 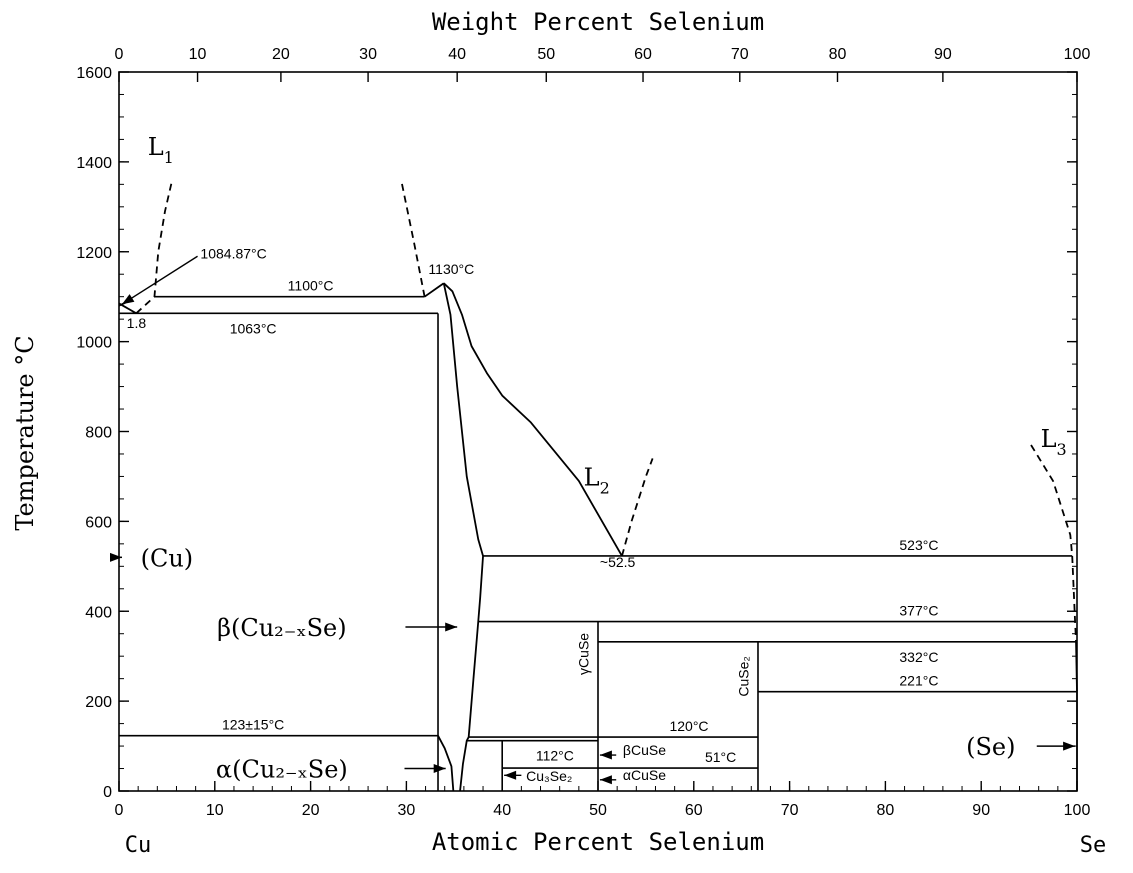 What do you see at coordinates (720, 757) in the screenshot?
I see `isotherm-51-label: 51°C` at bounding box center [720, 757].